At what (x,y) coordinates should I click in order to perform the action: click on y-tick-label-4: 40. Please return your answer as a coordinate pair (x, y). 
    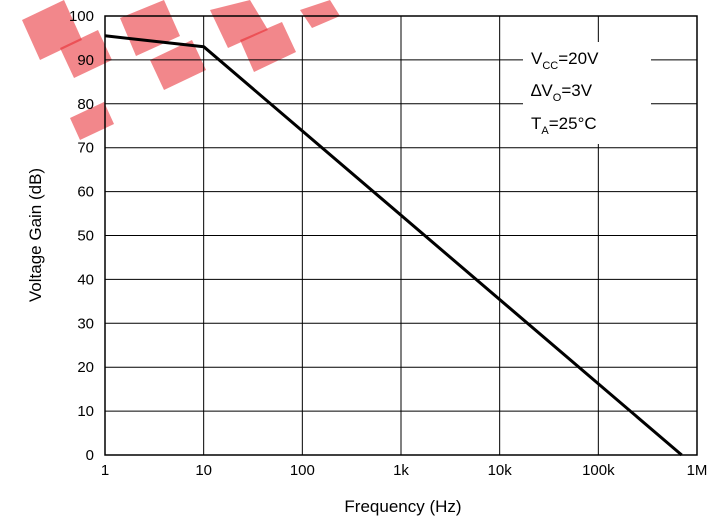
    Looking at the image, I should click on (85, 279).